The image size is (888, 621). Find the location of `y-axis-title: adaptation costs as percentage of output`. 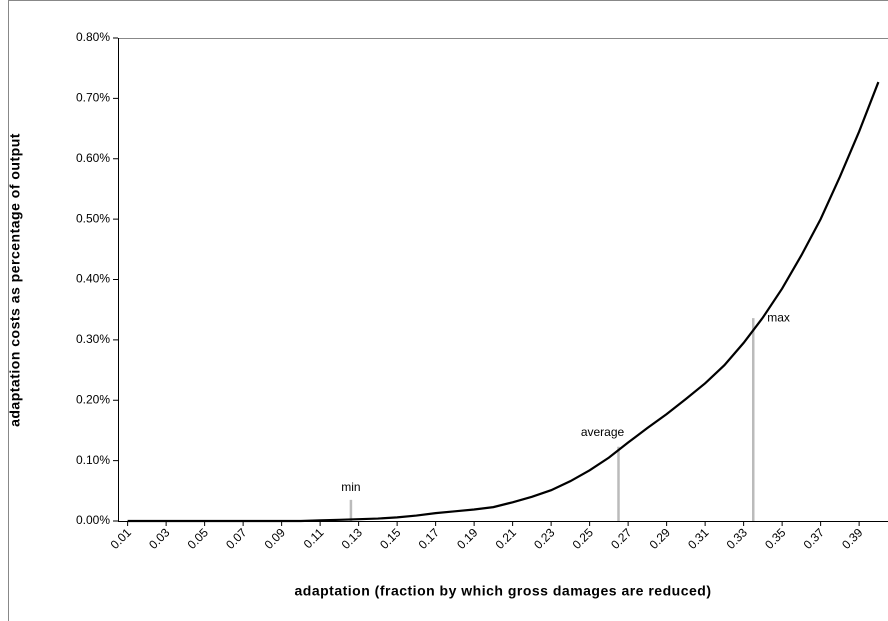

y-axis-title: adaptation costs as percentage of output is located at coordinates (15, 280).